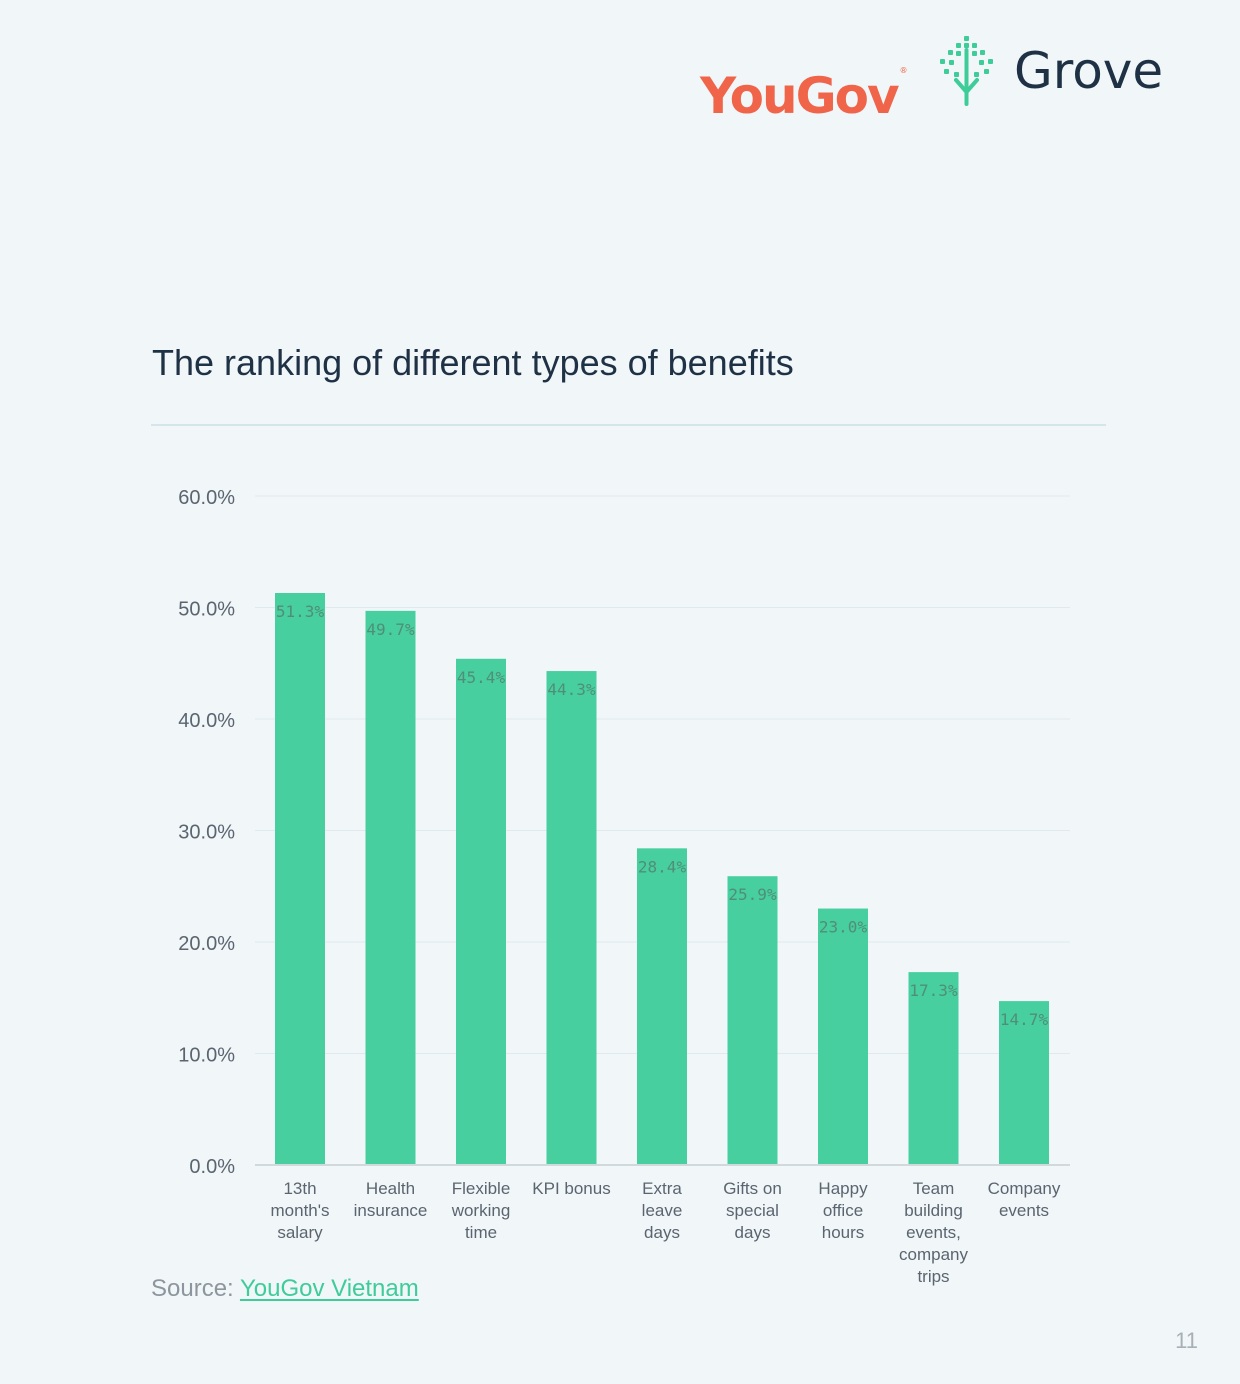 This screenshot has width=1240, height=1384. What do you see at coordinates (800, 96) in the screenshot?
I see `yougov-logo-text: YouGov` at bounding box center [800, 96].